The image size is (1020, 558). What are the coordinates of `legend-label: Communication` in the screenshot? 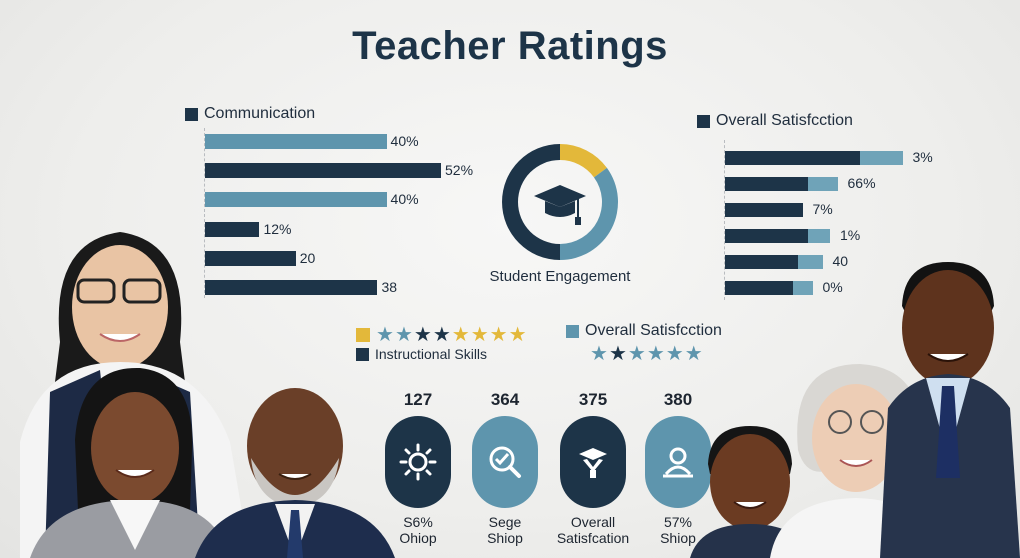 It's located at (260, 113).